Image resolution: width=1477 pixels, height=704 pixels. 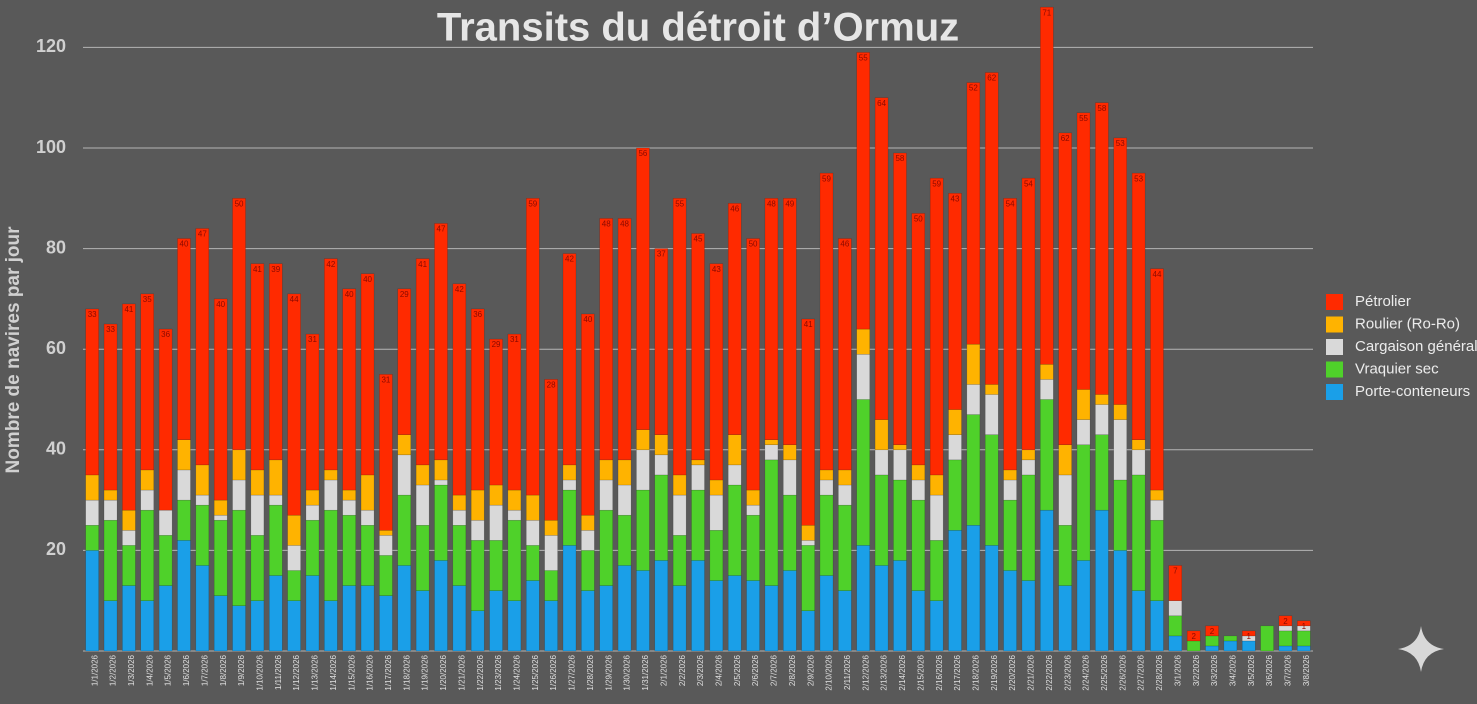 I want to click on value-label: 41, so click(x=808, y=324).